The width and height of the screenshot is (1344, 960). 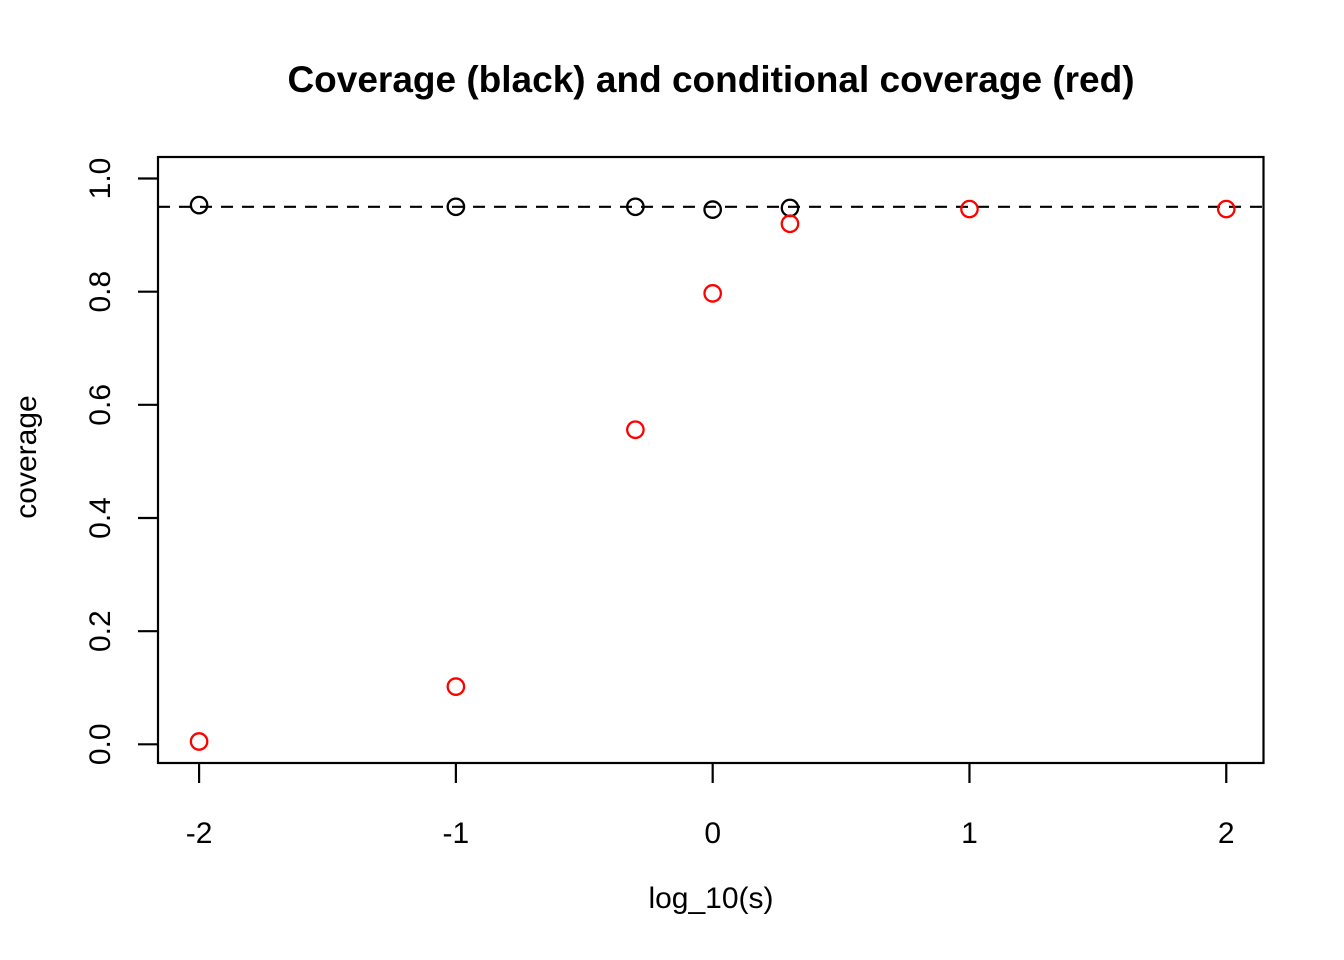 I want to click on x-tick-label: 1, so click(x=969, y=833).